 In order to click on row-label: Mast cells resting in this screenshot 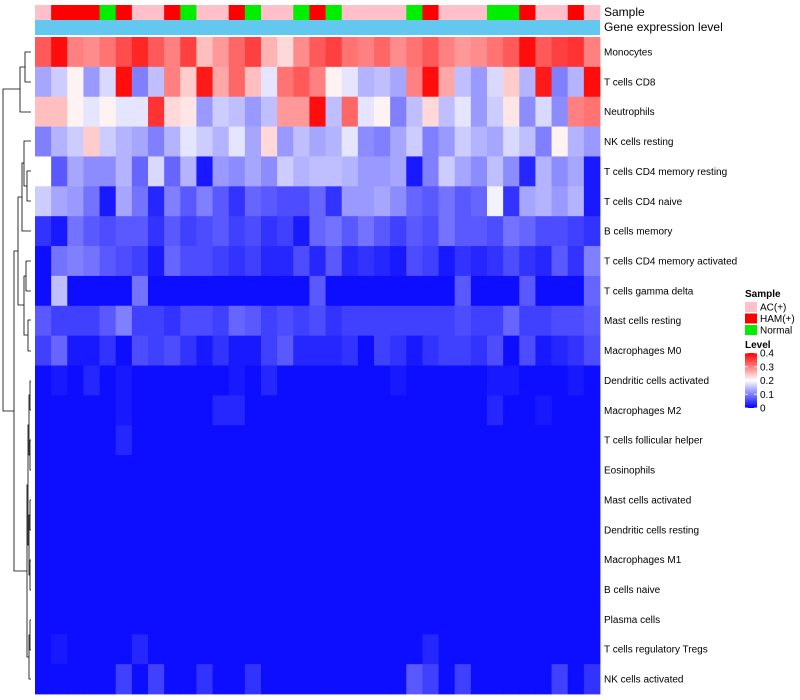, I will do `click(642, 321)`.